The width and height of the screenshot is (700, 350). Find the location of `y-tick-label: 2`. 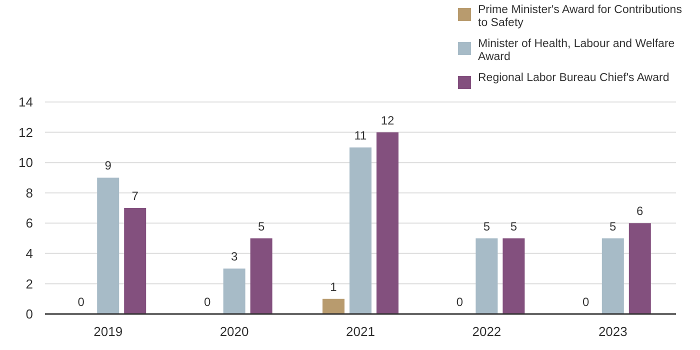

y-tick-label: 2 is located at coordinates (29, 284).